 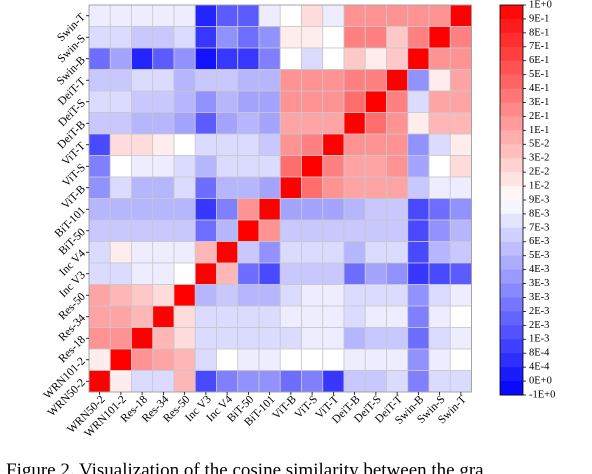 What do you see at coordinates (397, 144) in the screenshot?
I see `heatmap-cell-ViT-T-DeiT-T` at bounding box center [397, 144].